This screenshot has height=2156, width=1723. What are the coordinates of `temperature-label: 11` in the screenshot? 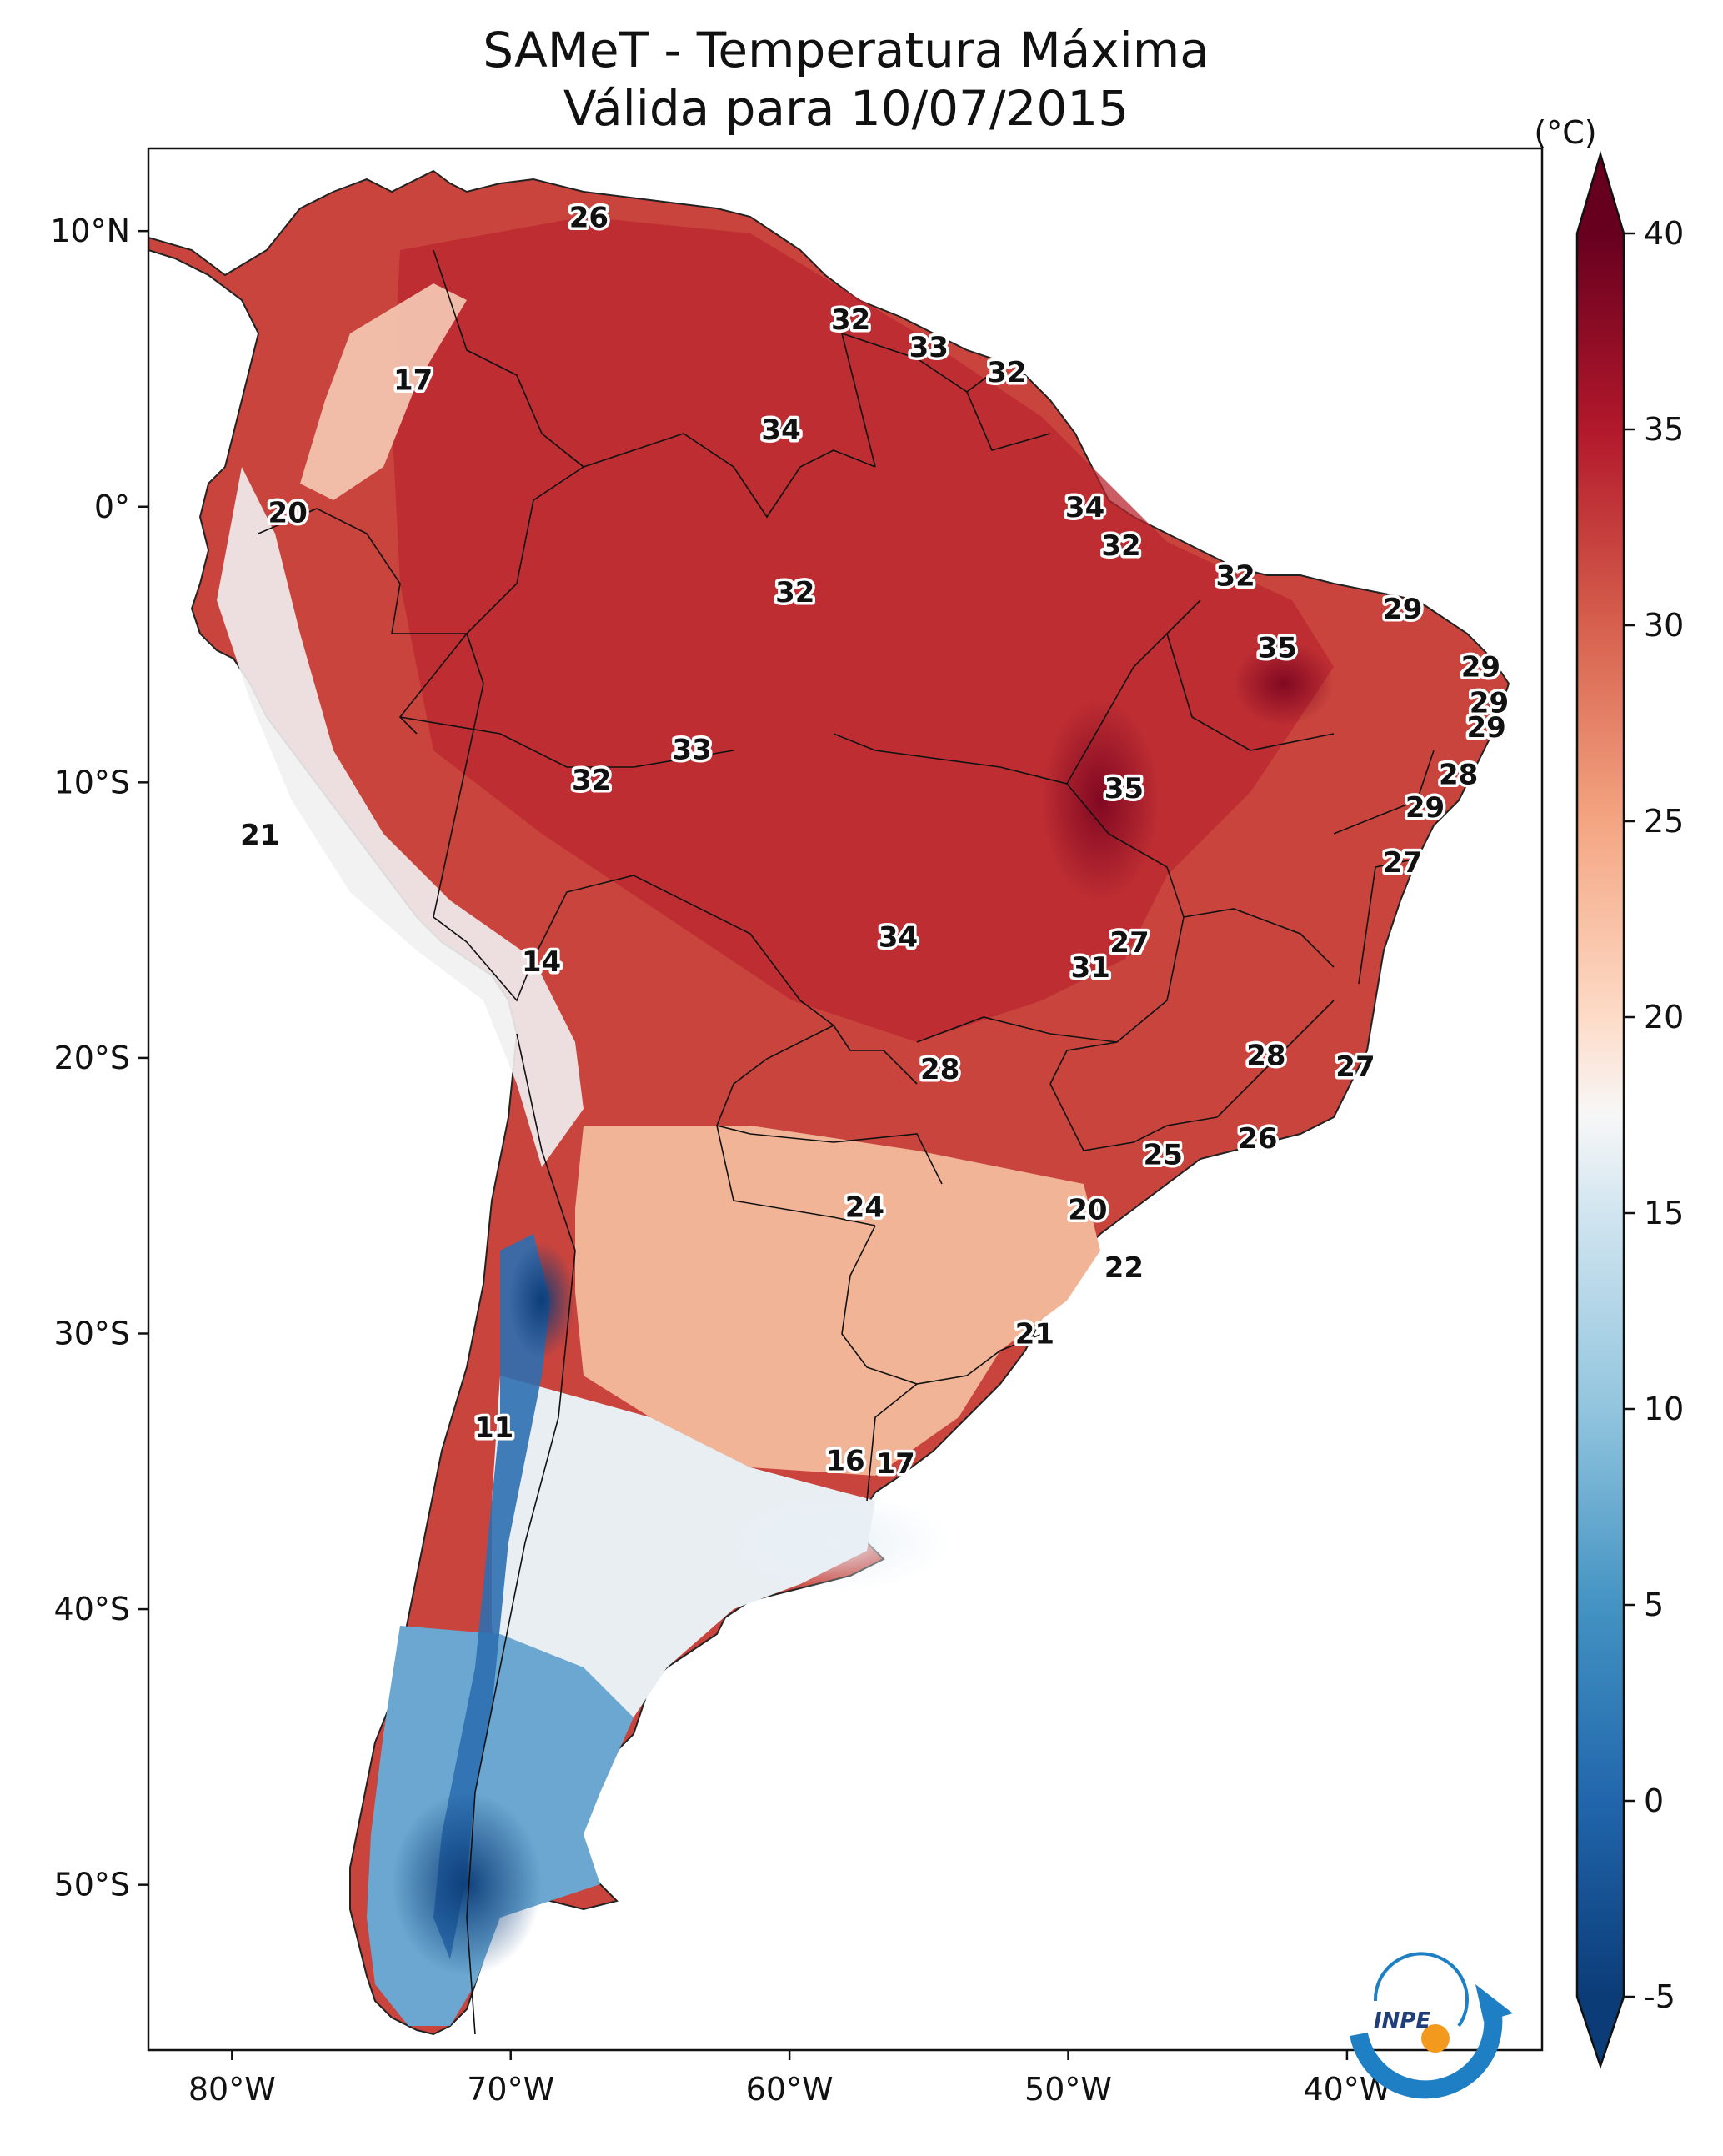 It's located at (493, 1428).